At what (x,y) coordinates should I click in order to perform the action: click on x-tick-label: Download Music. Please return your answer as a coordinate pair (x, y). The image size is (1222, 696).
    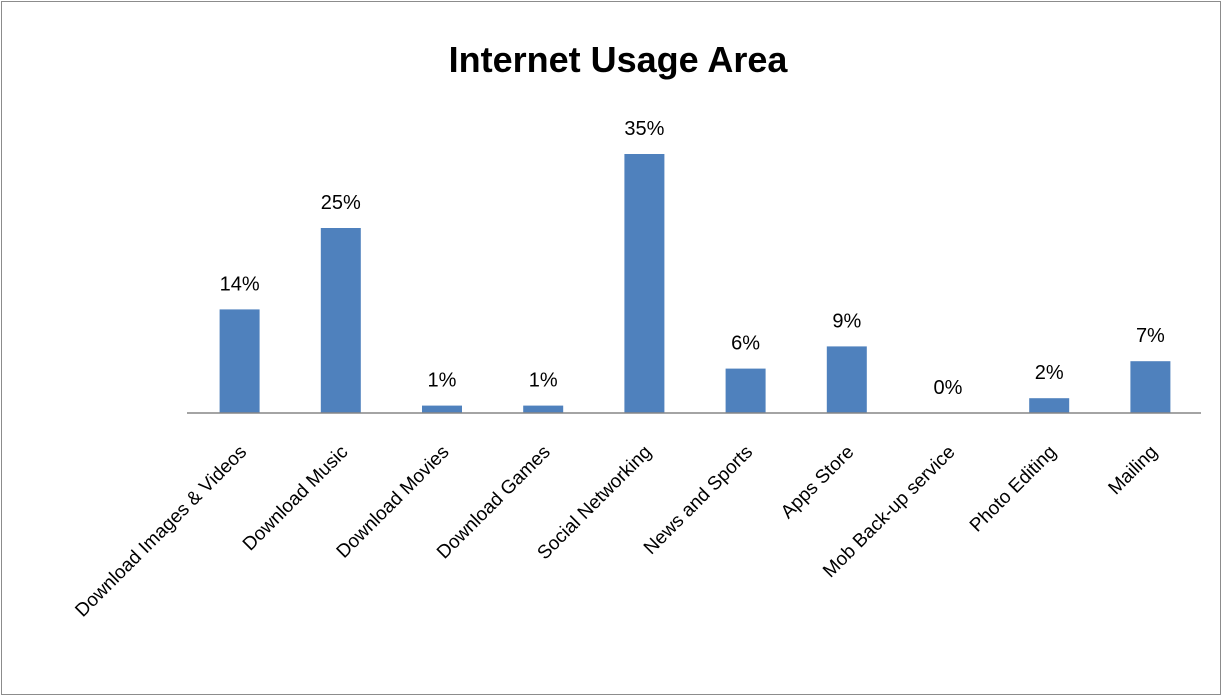
    Looking at the image, I should click on (295, 498).